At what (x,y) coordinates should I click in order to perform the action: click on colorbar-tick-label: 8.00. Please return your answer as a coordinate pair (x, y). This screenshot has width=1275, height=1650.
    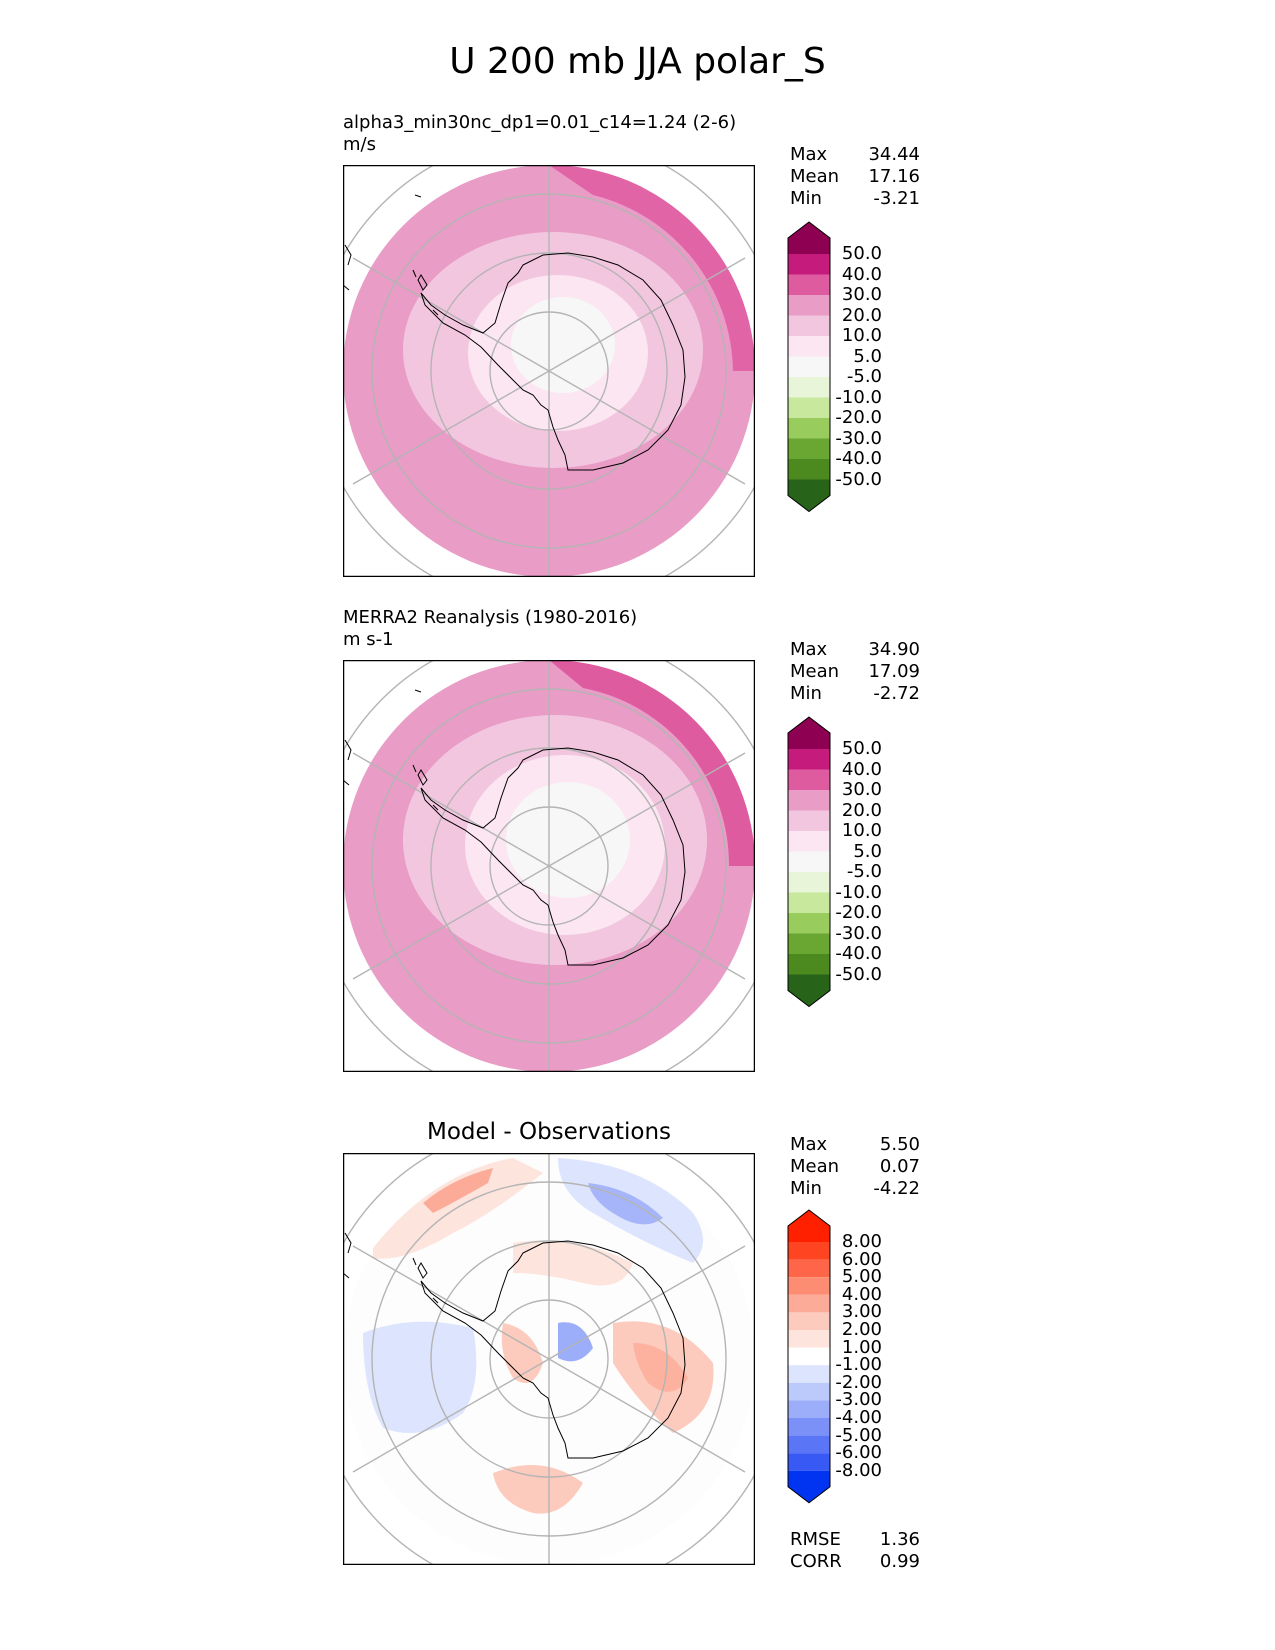
    Looking at the image, I should click on (861, 1241).